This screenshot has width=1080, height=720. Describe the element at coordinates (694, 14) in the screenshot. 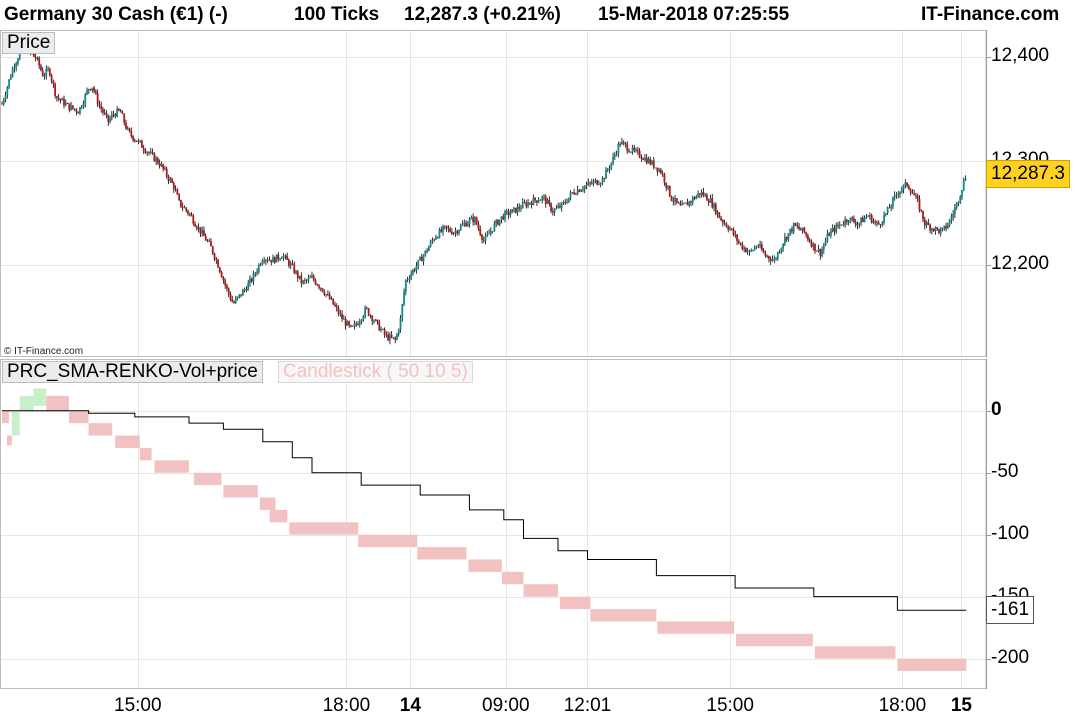

I see `timestamp: 15-Mar-2018 07:25:55` at that location.